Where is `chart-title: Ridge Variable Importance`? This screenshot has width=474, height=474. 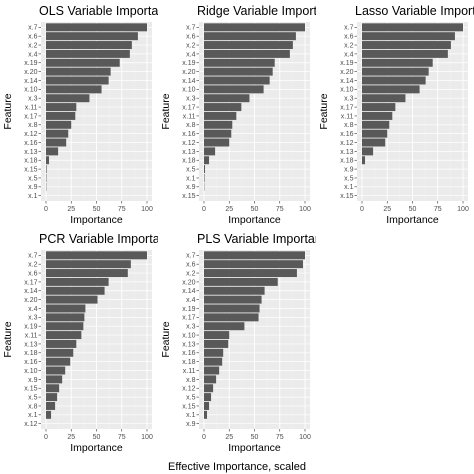 chart-title: Ridge Variable Importance is located at coordinates (270, 11).